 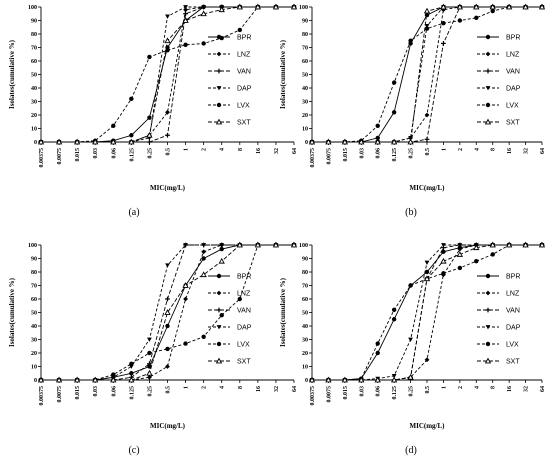 I want to click on x-tick-label: 0.25, so click(x=412, y=153).